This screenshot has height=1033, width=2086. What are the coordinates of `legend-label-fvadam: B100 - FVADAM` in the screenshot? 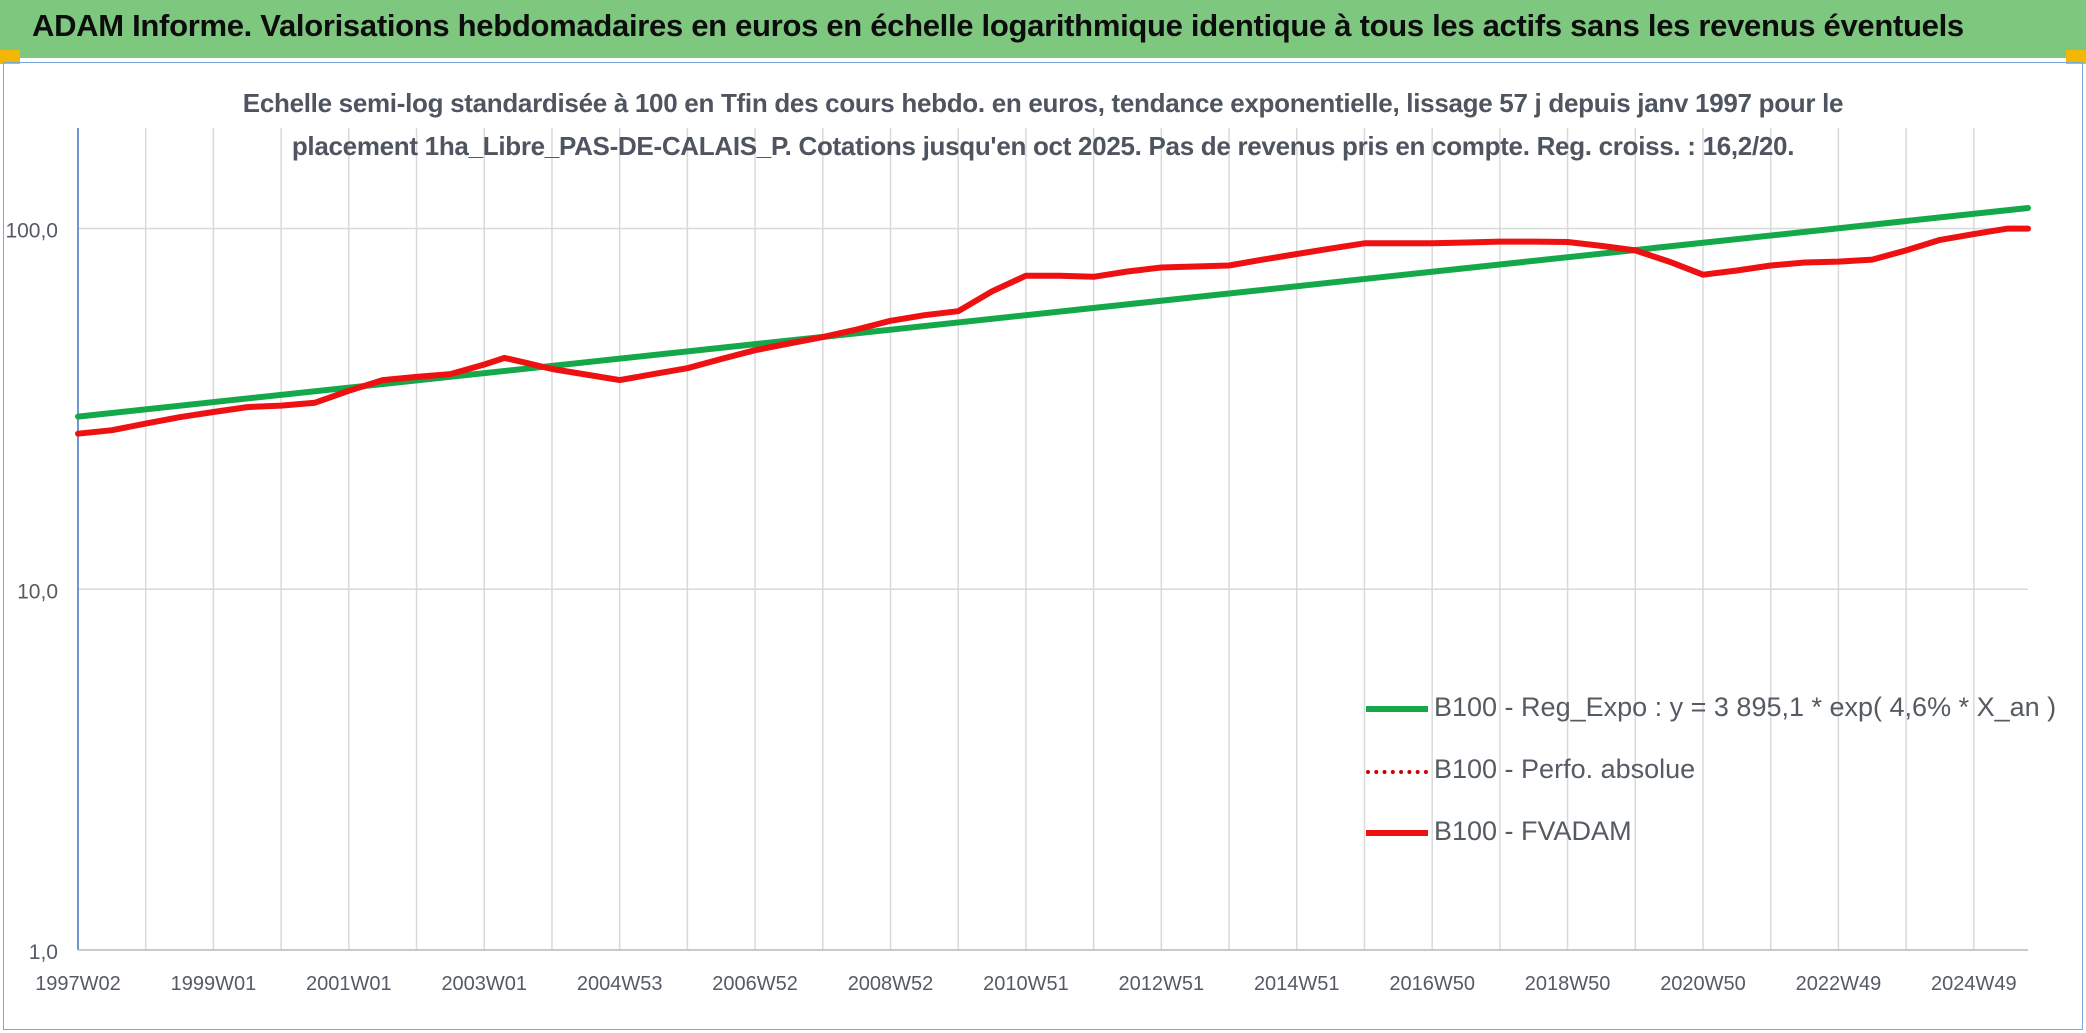 It's located at (1533, 831).